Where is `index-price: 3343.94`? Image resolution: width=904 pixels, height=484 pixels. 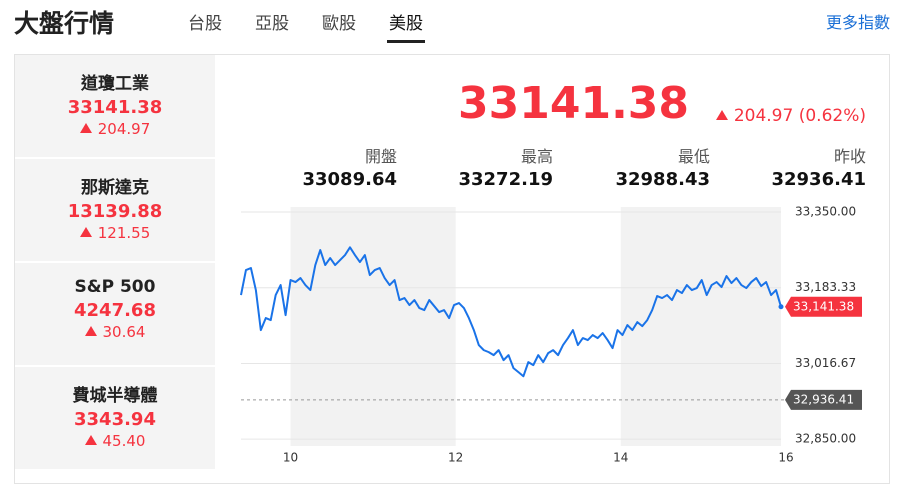
index-price: 3343.94 is located at coordinates (115, 419).